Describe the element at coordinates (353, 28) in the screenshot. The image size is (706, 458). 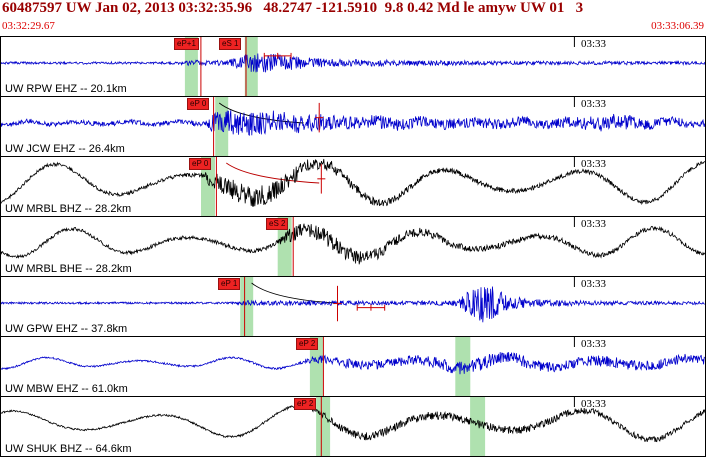
I see `time-window-bar: 03:32:29.67 03:33:06.39` at that location.